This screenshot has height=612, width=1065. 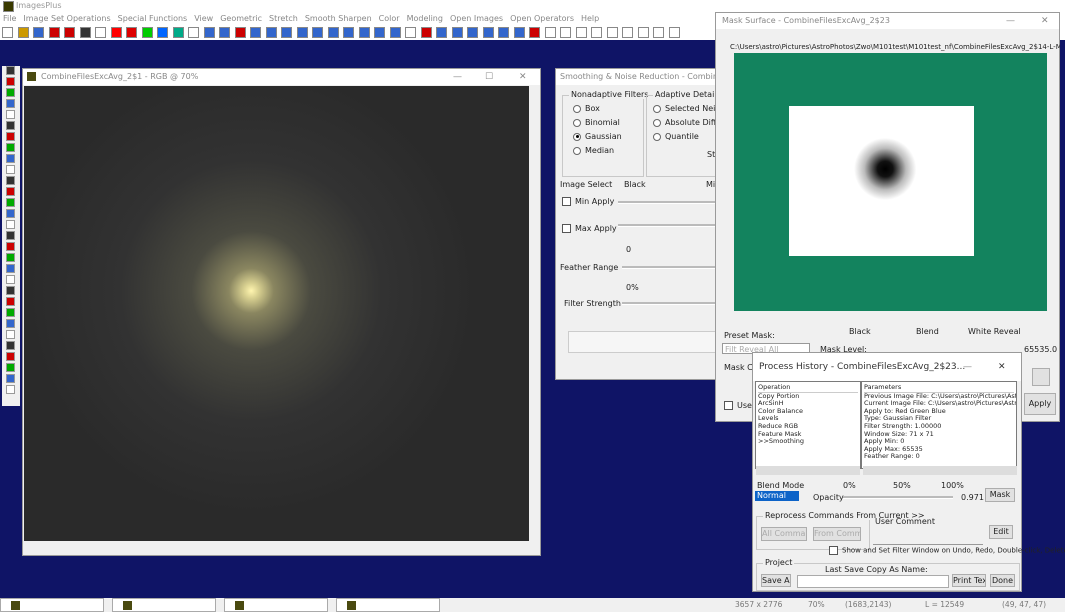 What do you see at coordinates (589, 228) in the screenshot?
I see `max-apply-checkbox: Max Apply` at bounding box center [589, 228].